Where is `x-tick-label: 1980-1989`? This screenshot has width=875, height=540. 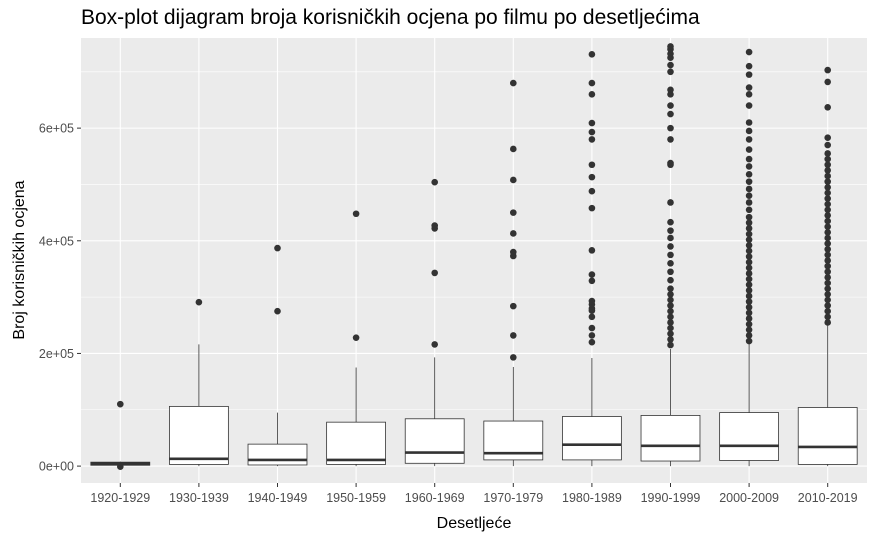
x-tick-label: 1980-1989 is located at coordinates (592, 498).